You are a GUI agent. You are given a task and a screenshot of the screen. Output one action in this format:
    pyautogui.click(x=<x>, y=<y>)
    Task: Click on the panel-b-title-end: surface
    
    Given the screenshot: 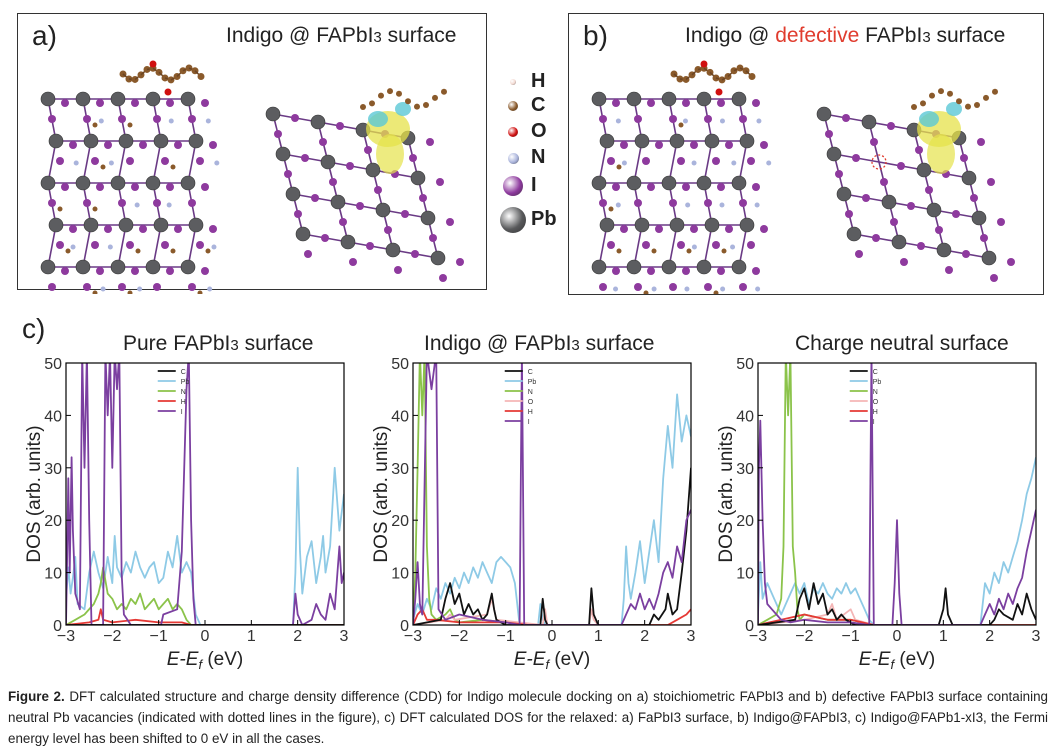 What is the action you would take?
    pyautogui.click(x=968, y=35)
    